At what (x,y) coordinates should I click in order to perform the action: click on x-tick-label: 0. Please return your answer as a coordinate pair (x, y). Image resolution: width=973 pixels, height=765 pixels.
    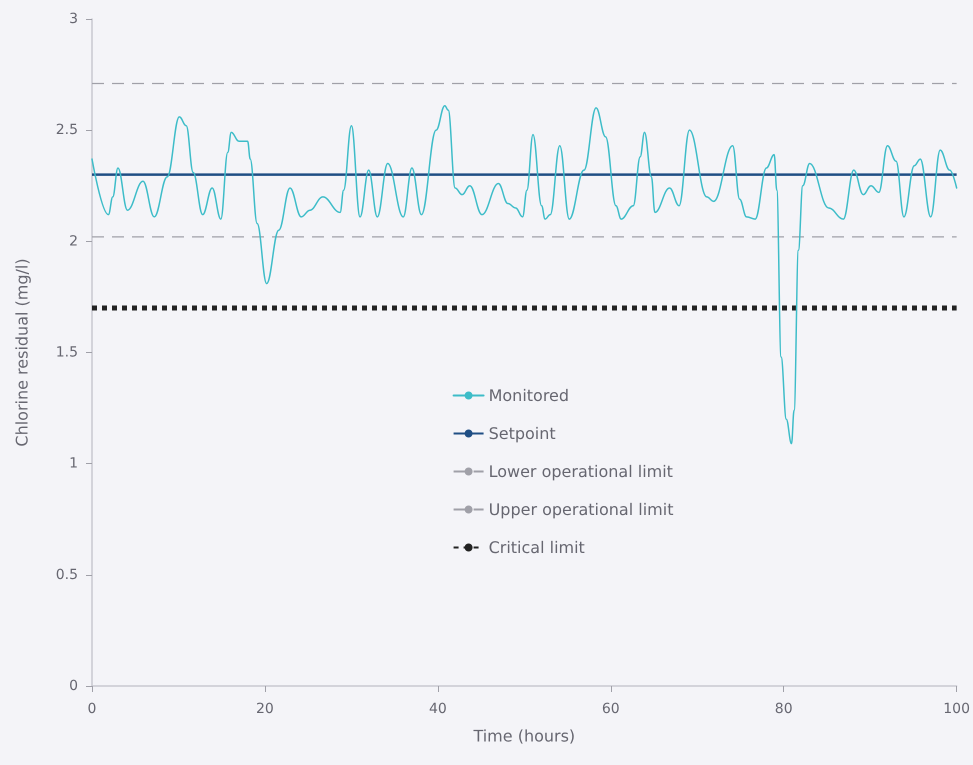
    Looking at the image, I should click on (92, 709).